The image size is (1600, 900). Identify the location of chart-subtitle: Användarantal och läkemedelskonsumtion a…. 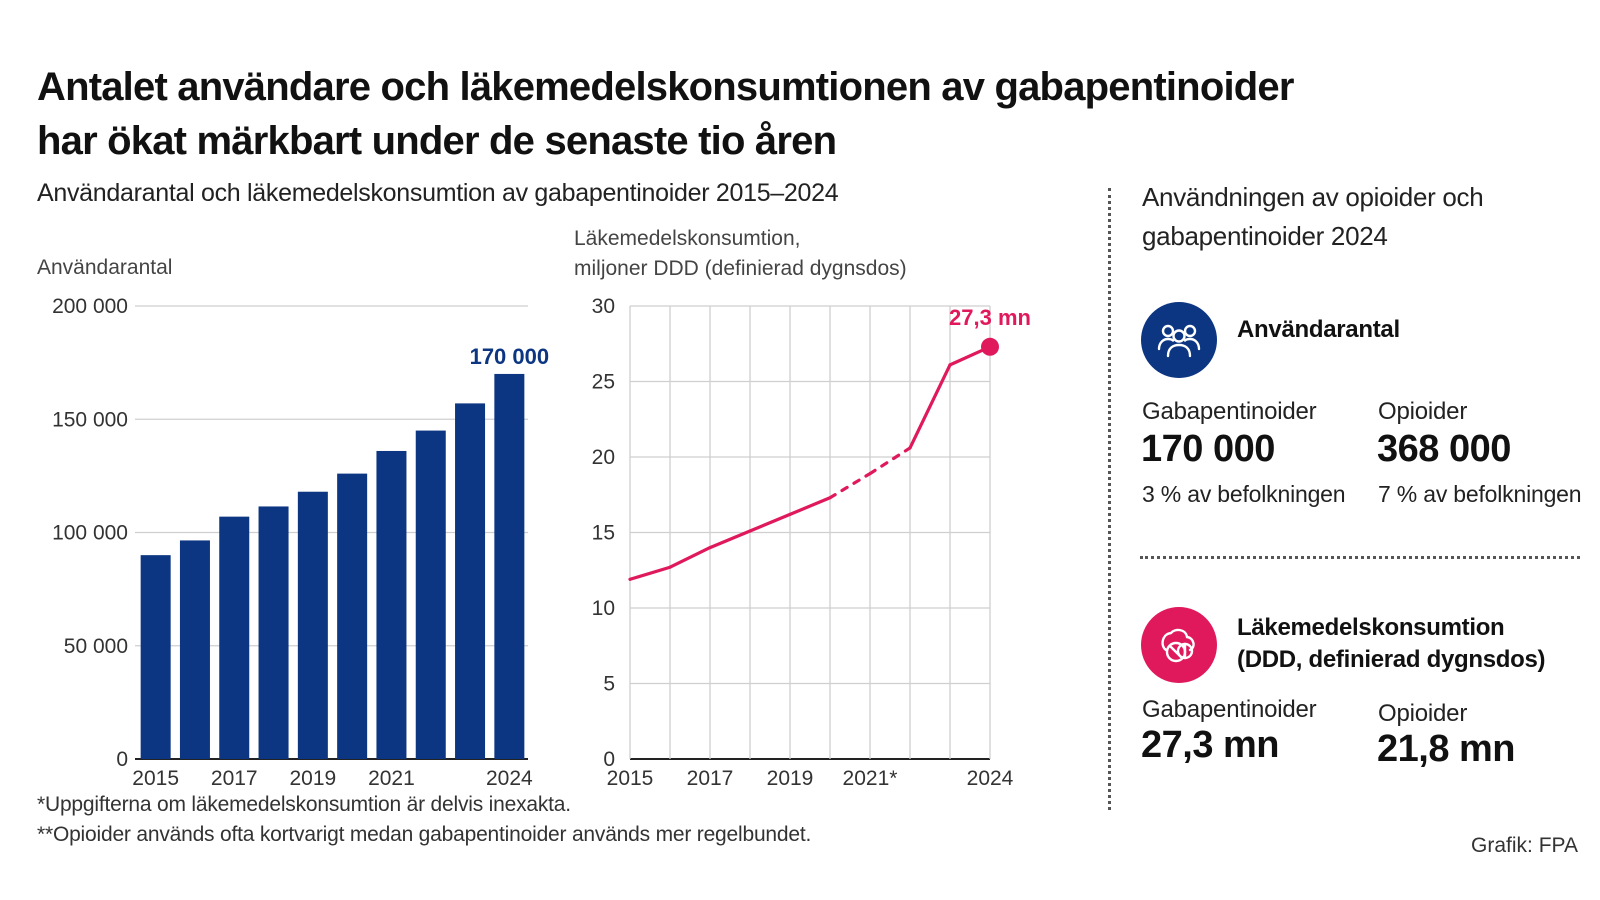
(438, 193).